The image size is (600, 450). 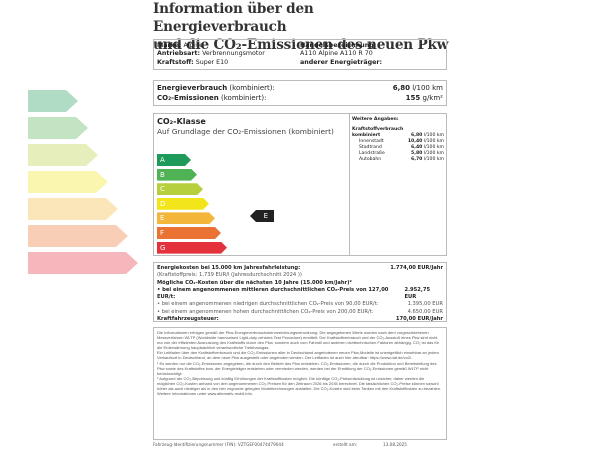 What do you see at coordinates (375, 119) in the screenshot?
I see `label: Weitere Angaben:` at bounding box center [375, 119].